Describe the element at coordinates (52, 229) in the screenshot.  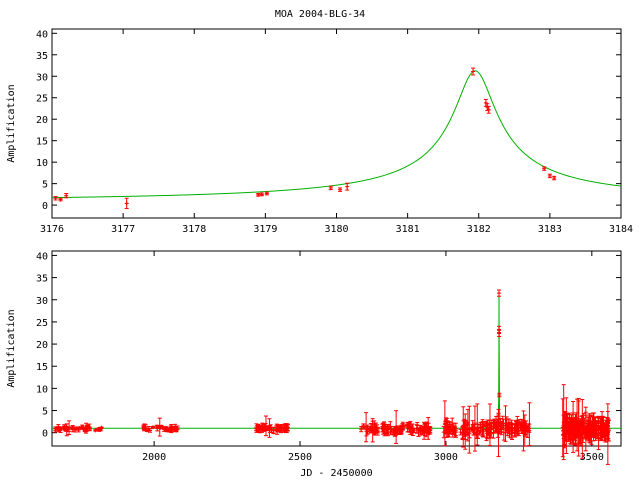
I see `x-tick-label: 3176` at that location.